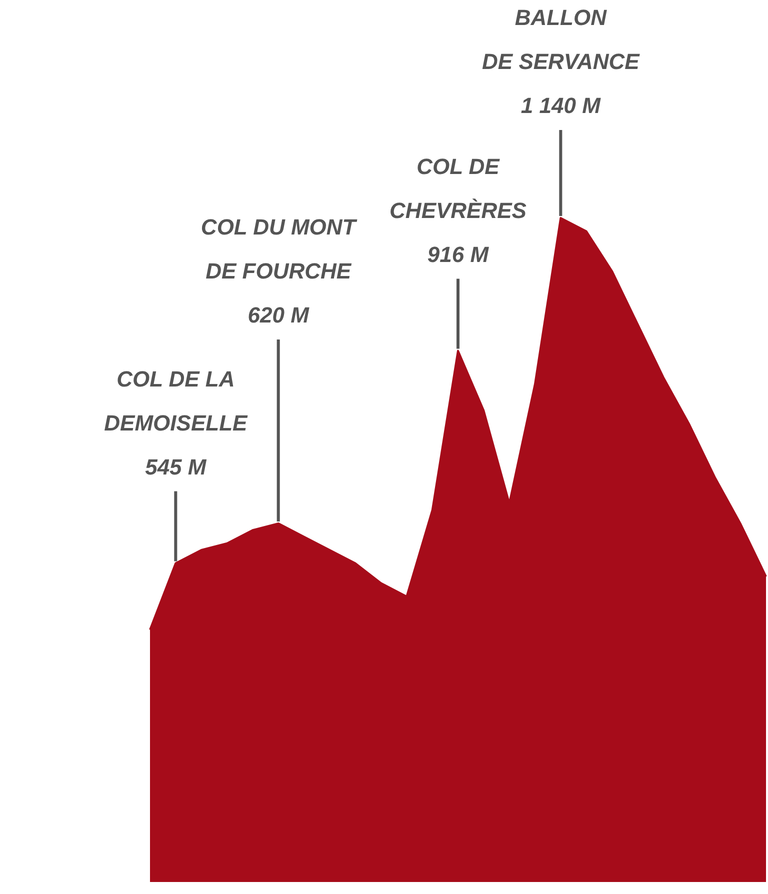 The image size is (768, 894). Describe the element at coordinates (176, 423) in the screenshot. I see `annotation: COL DE LA DEMOISELLE 545 M` at that location.